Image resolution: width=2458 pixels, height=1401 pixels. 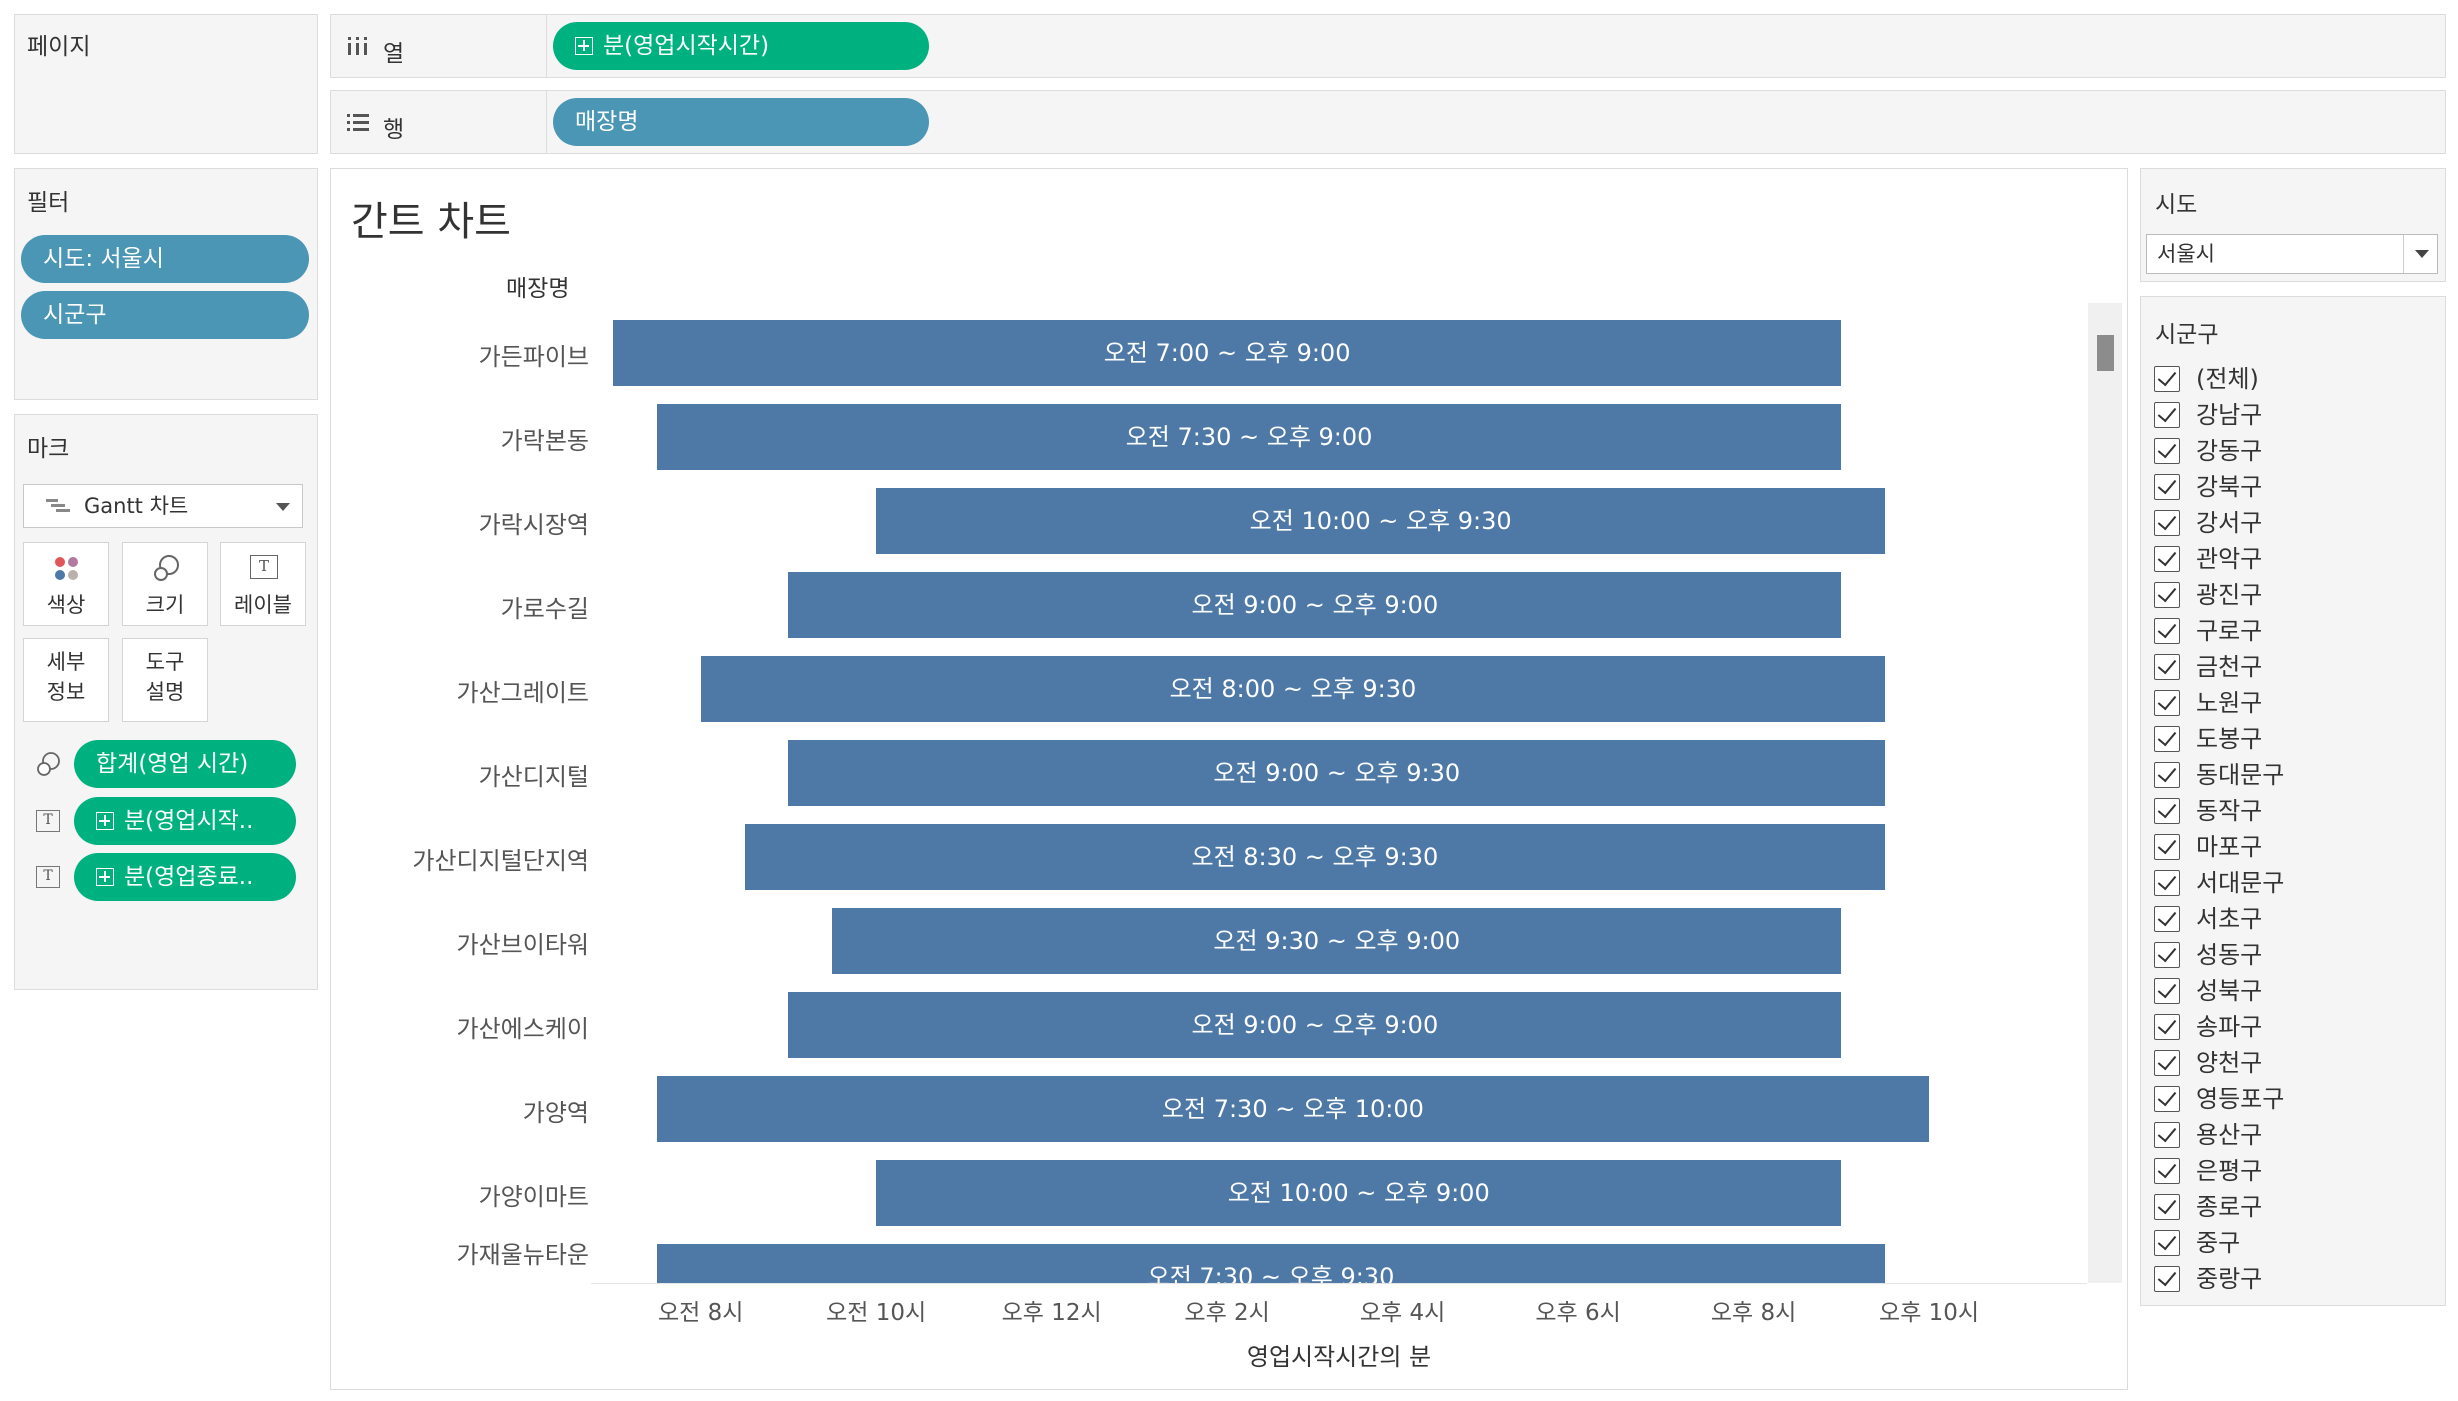 I want to click on sigungu-checkbox-item: 강북구, so click(x=2208, y=487).